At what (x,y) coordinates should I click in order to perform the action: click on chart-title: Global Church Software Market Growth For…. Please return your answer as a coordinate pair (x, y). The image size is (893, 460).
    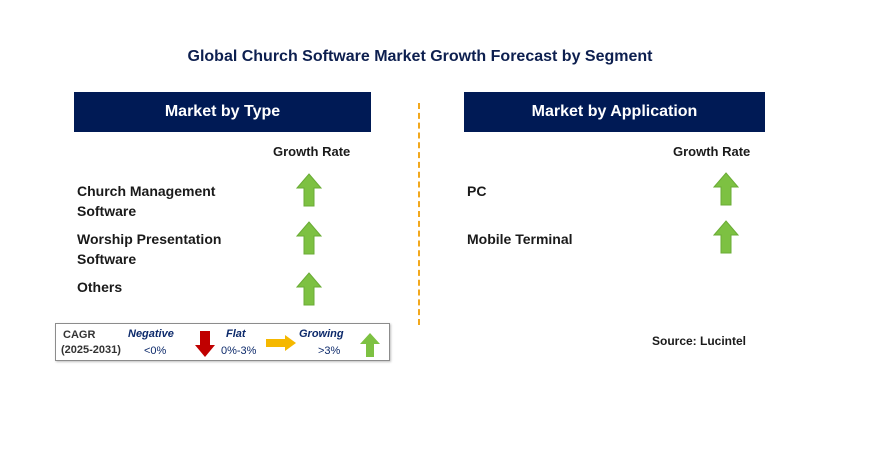
    Looking at the image, I should click on (420, 56).